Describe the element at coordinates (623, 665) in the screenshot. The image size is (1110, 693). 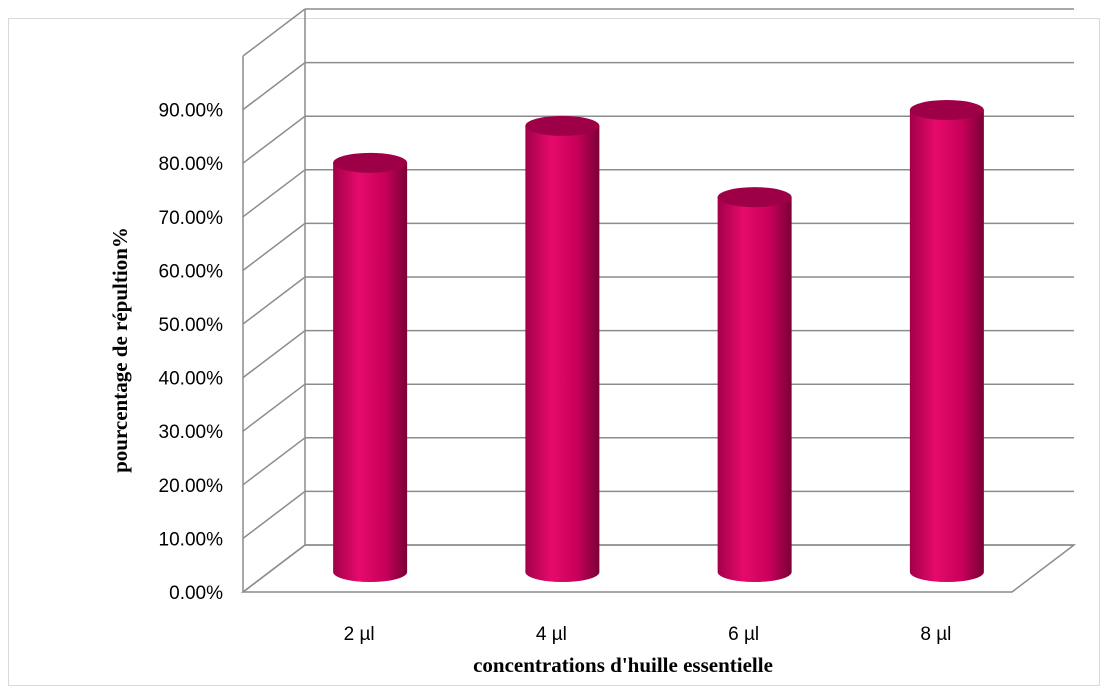
I see `x-axis-title: concentrations d'huille essentielle` at that location.